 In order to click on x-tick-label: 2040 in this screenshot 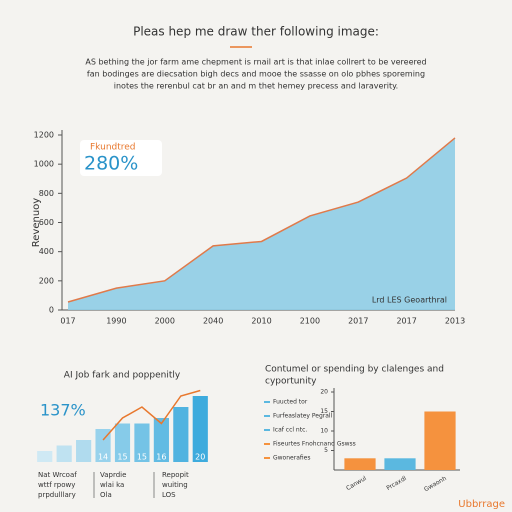, I will do `click(213, 321)`.